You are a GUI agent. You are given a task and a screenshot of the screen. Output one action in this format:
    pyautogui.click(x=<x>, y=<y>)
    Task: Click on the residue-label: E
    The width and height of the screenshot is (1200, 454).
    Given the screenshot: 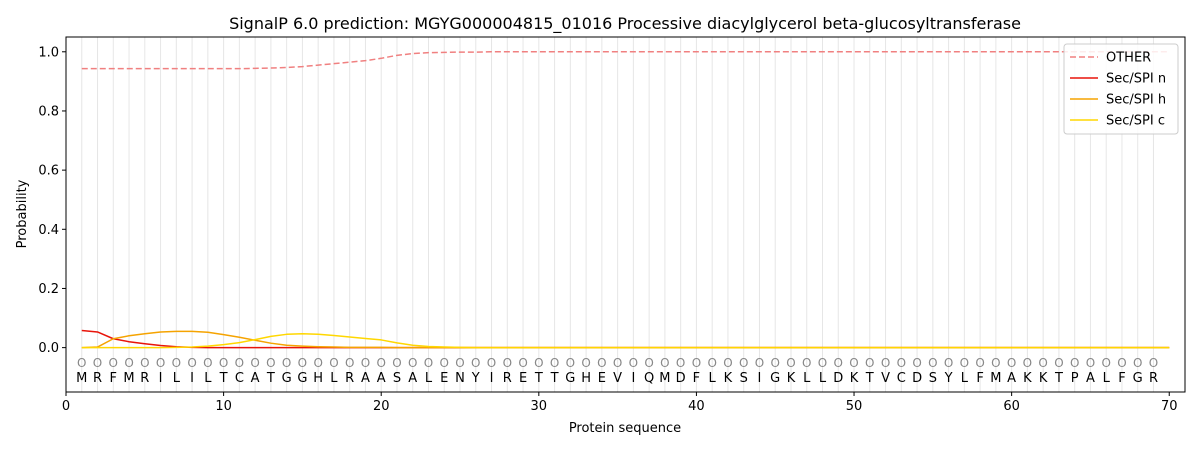 What is the action you would take?
    pyautogui.click(x=444, y=378)
    